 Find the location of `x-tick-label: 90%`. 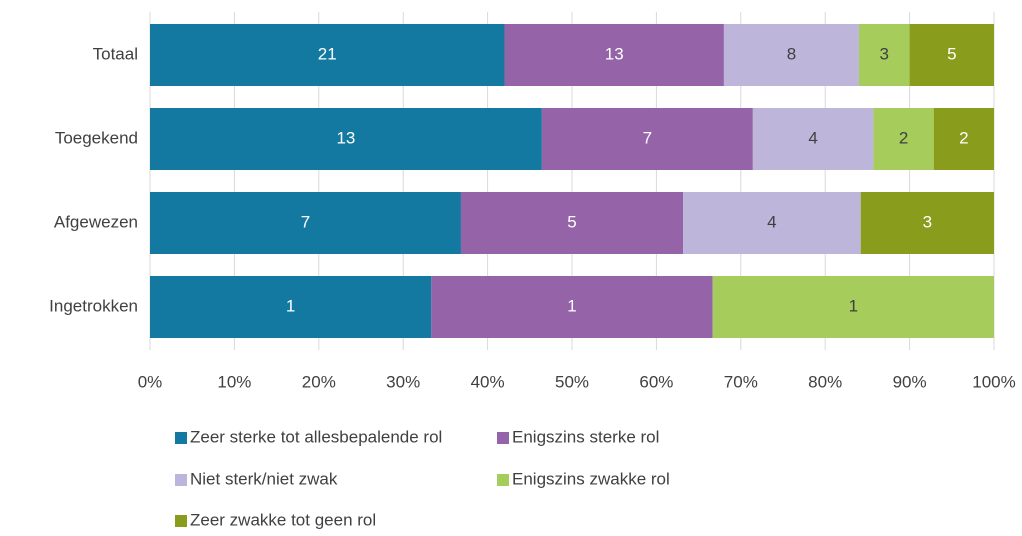

x-tick-label: 90% is located at coordinates (910, 381).